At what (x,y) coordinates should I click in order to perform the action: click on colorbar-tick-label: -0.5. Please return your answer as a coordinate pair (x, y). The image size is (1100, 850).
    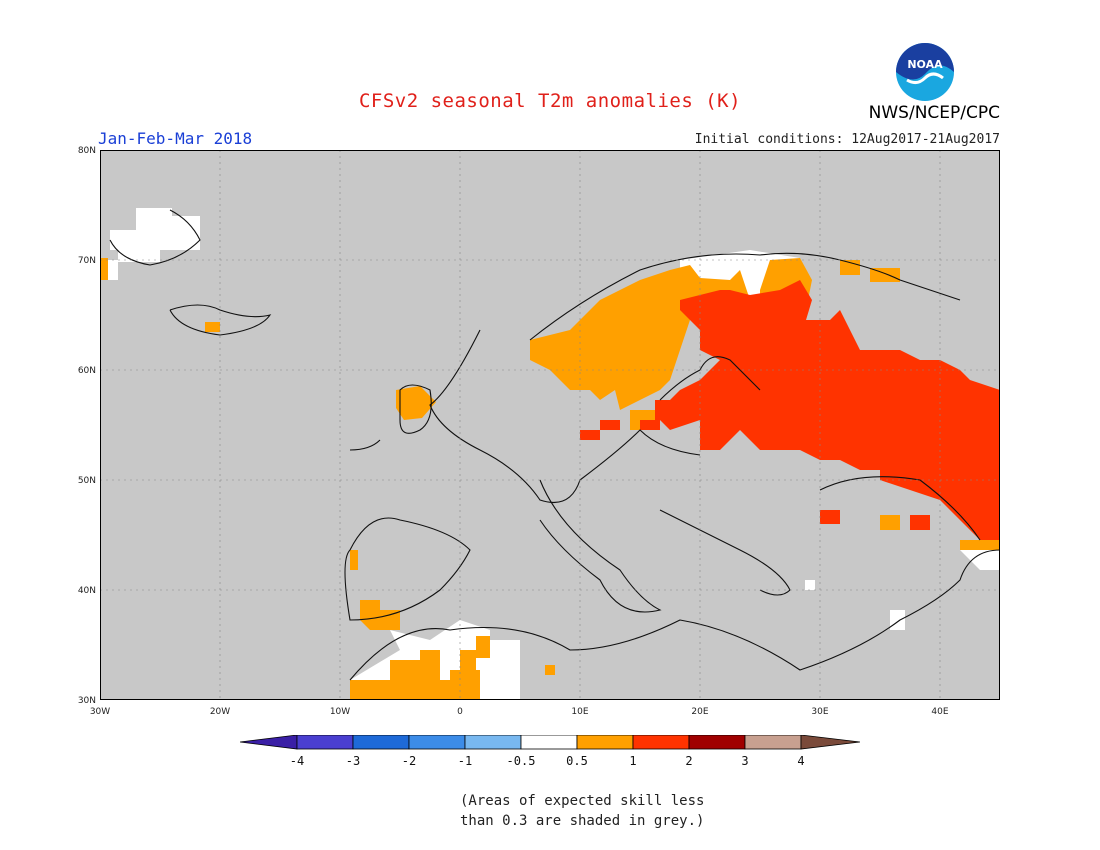
    Looking at the image, I should click on (521, 761).